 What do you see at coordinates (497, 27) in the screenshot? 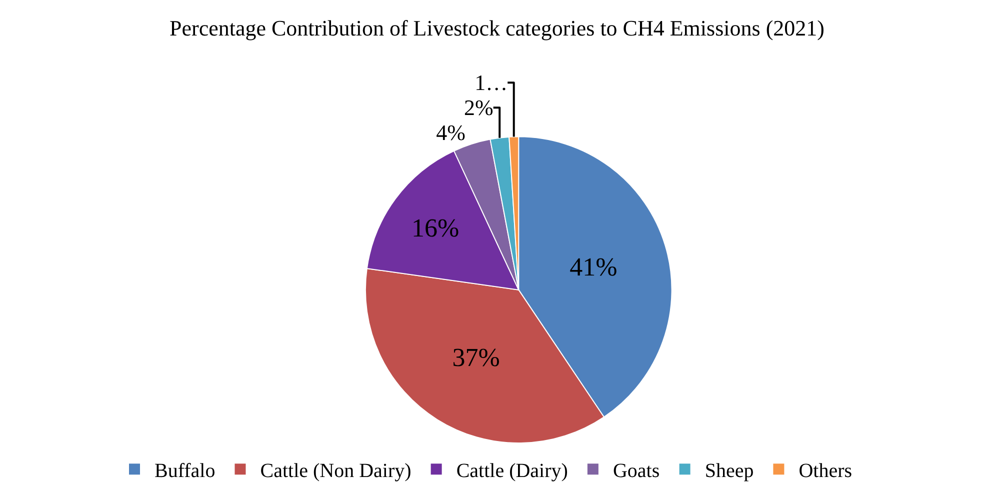
I see `chart-title: Percentage Contribution of Livestock categories to CH4 Emissions (2021)` at bounding box center [497, 27].